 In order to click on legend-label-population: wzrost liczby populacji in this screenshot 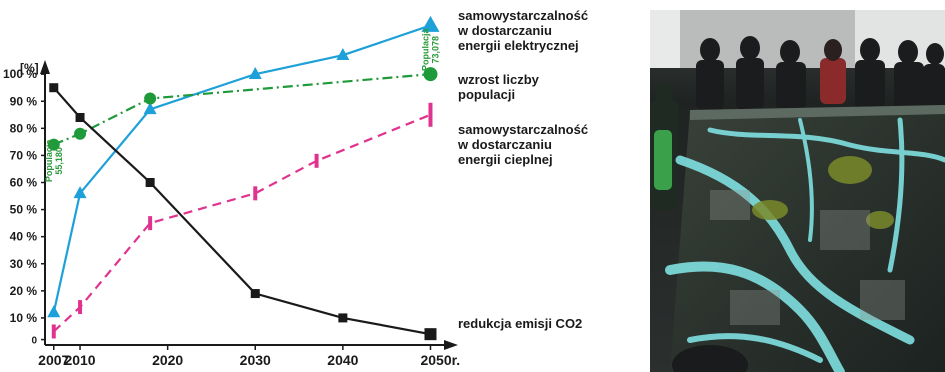, I will do `click(498, 87)`.